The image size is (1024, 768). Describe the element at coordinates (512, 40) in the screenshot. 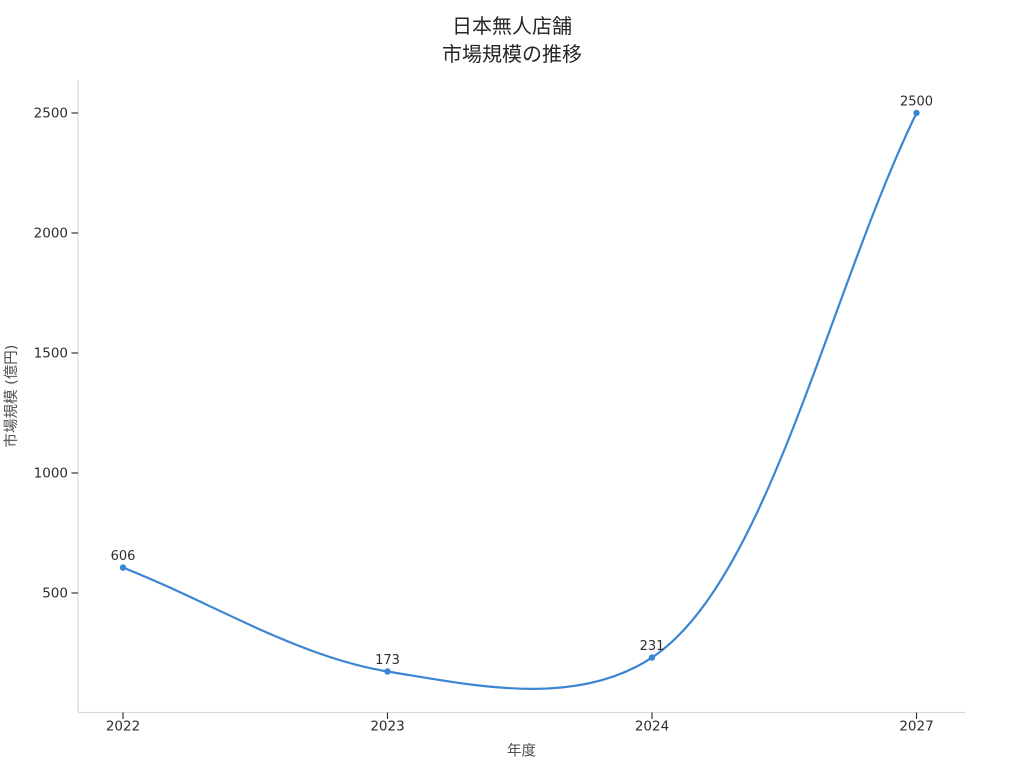

I see `chart-title: 日本無人店舗 市場規模の推移` at that location.